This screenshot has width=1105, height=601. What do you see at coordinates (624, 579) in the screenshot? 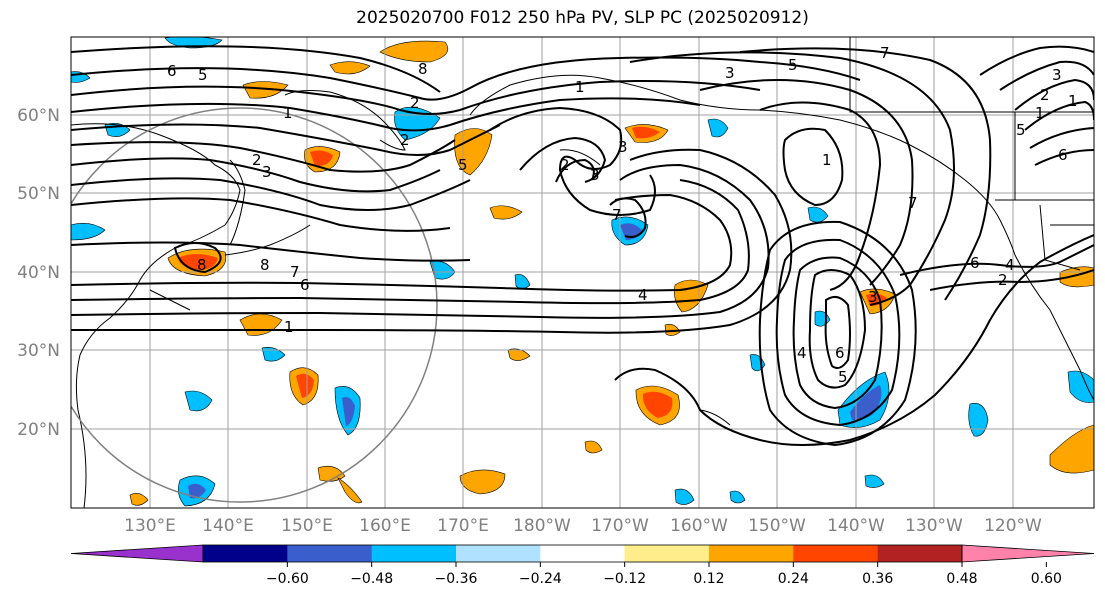
I see `colorbar-tick-label: −0.12` at bounding box center [624, 579].